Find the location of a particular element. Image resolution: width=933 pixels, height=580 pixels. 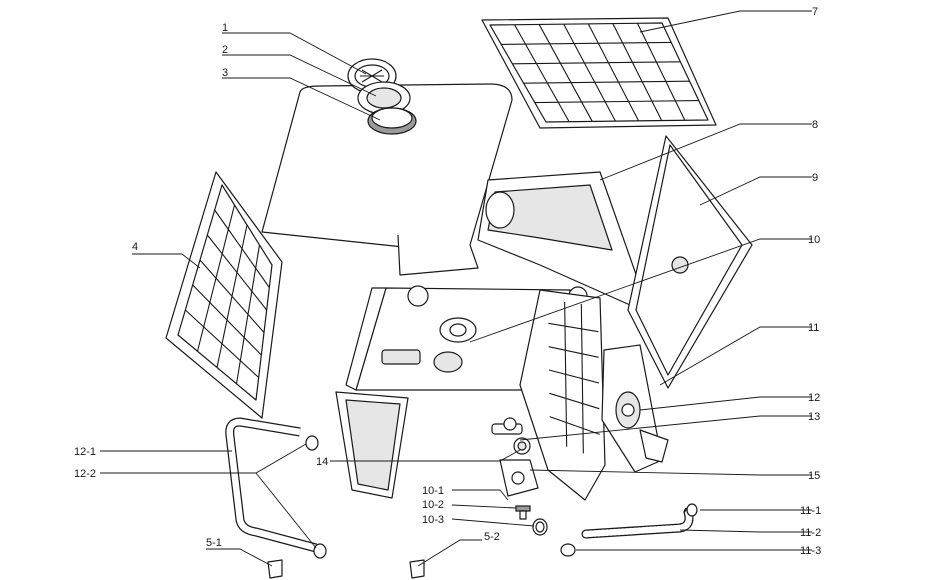

part-4-side-grid-panel is located at coordinates (224, 295).